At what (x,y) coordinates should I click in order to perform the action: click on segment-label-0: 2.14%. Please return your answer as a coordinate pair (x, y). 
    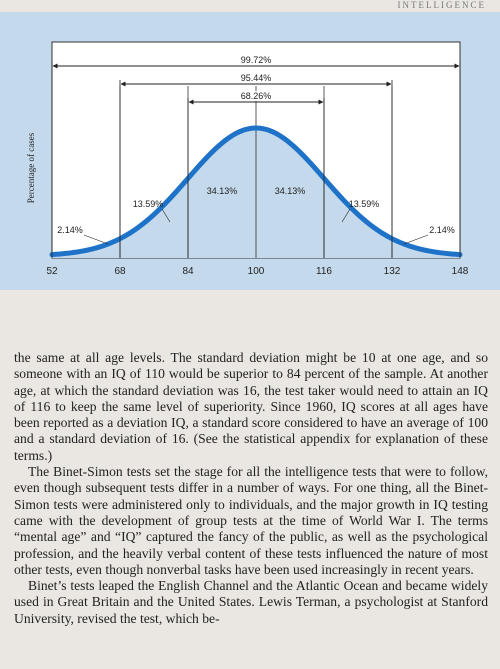
    Looking at the image, I should click on (70, 230).